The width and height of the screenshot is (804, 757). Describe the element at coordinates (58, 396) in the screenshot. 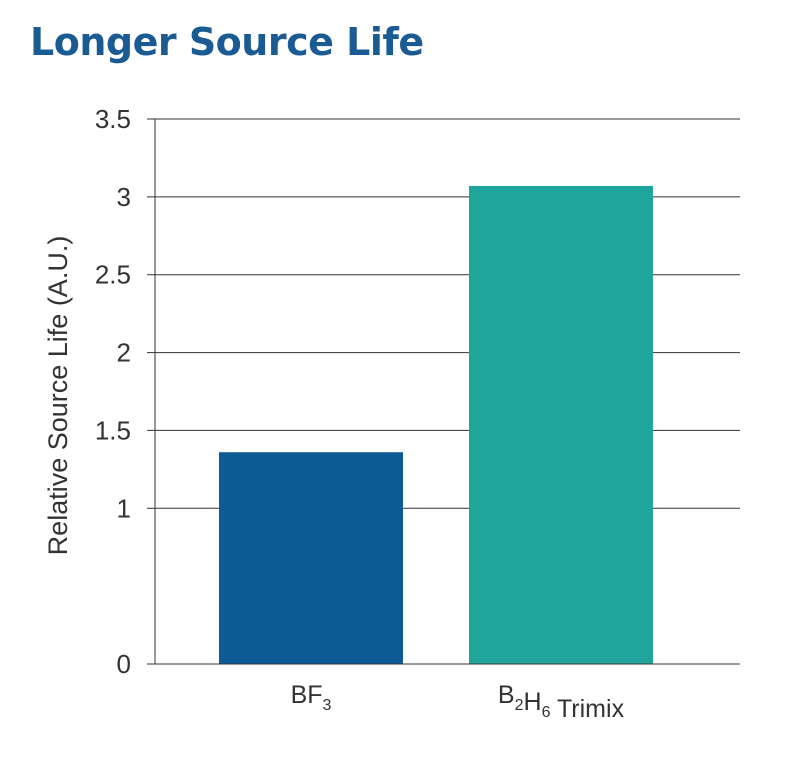

I see `y-axis-title: Relative Source Life (A.U.)` at that location.